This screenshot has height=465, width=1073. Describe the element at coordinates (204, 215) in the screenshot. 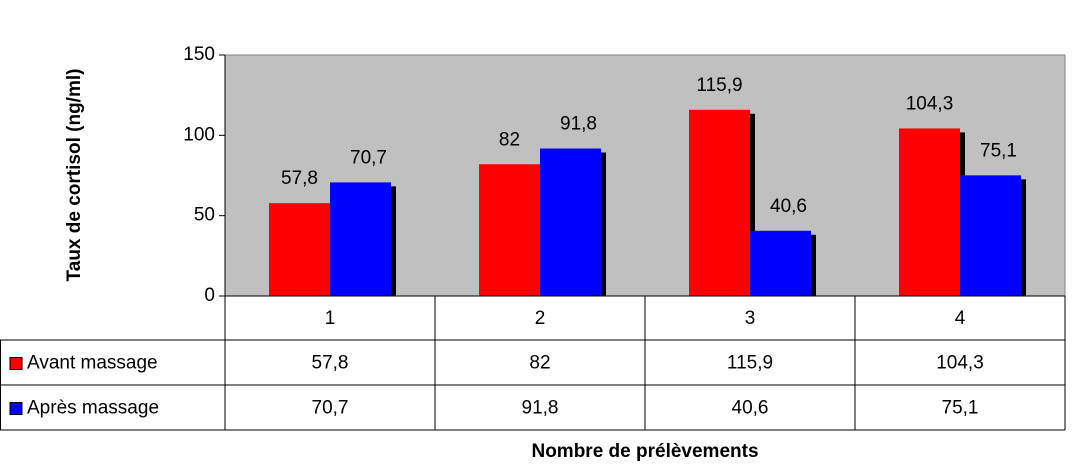

I see `y-tick-label: 50` at that location.